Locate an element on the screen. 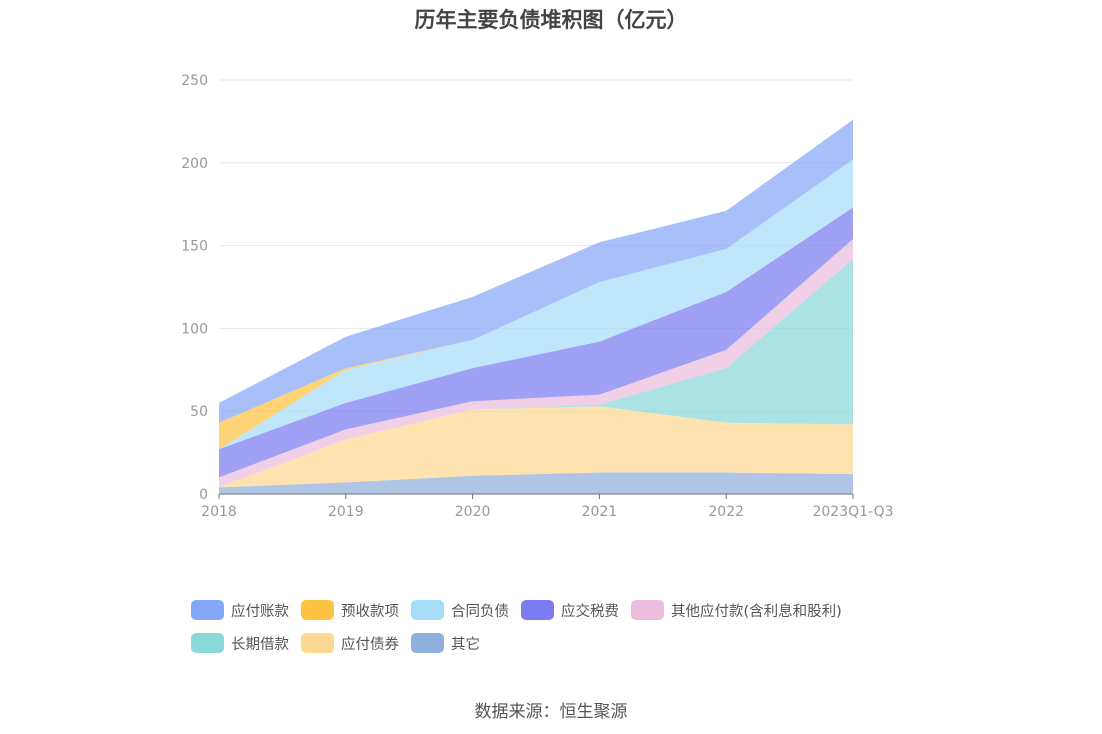  legend-label: 长期借款 is located at coordinates (260, 644).